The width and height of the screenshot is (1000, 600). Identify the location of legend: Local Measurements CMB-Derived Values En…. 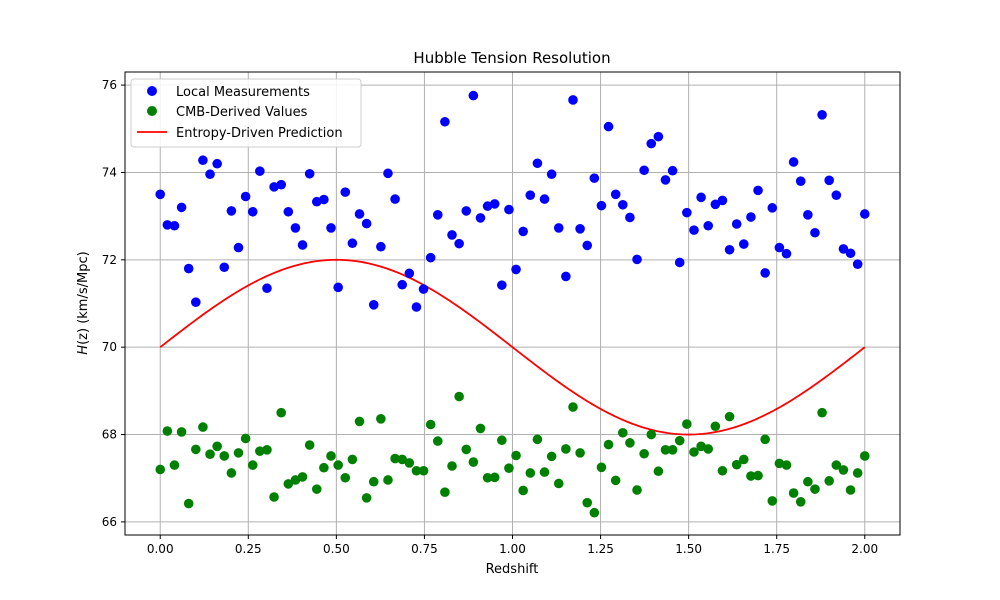
(246, 113).